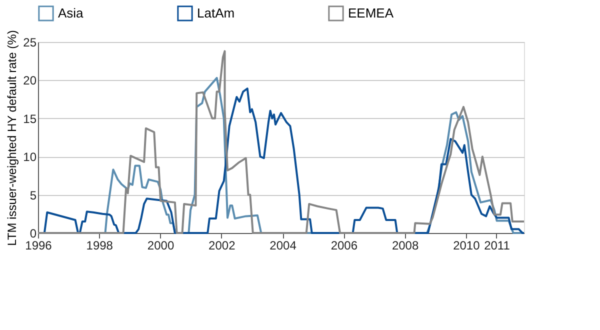 The height and width of the screenshot is (330, 600). What do you see at coordinates (160, 245) in the screenshot?
I see `x-tick-label: 2000` at bounding box center [160, 245].